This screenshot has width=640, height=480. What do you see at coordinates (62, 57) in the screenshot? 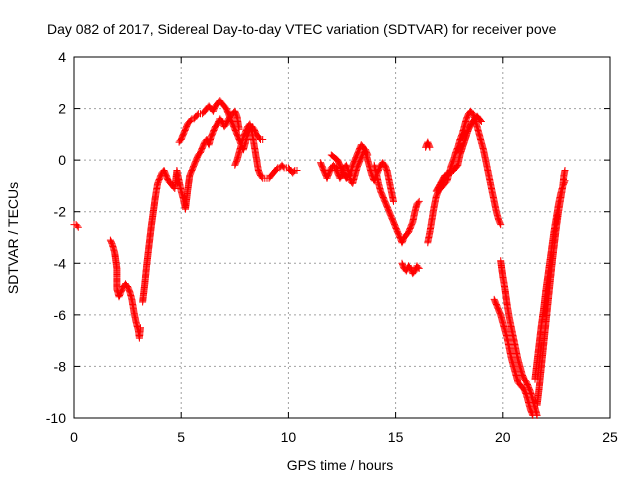
I see `y-tick-label: 4` at bounding box center [62, 57].